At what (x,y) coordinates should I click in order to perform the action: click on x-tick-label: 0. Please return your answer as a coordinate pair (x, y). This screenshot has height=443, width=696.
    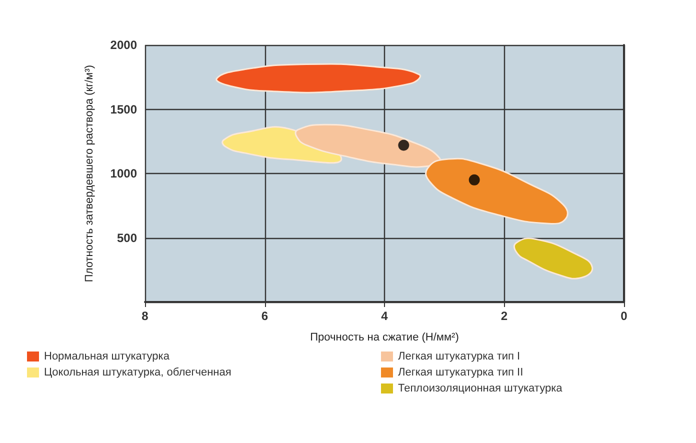
    Looking at the image, I should click on (624, 316).